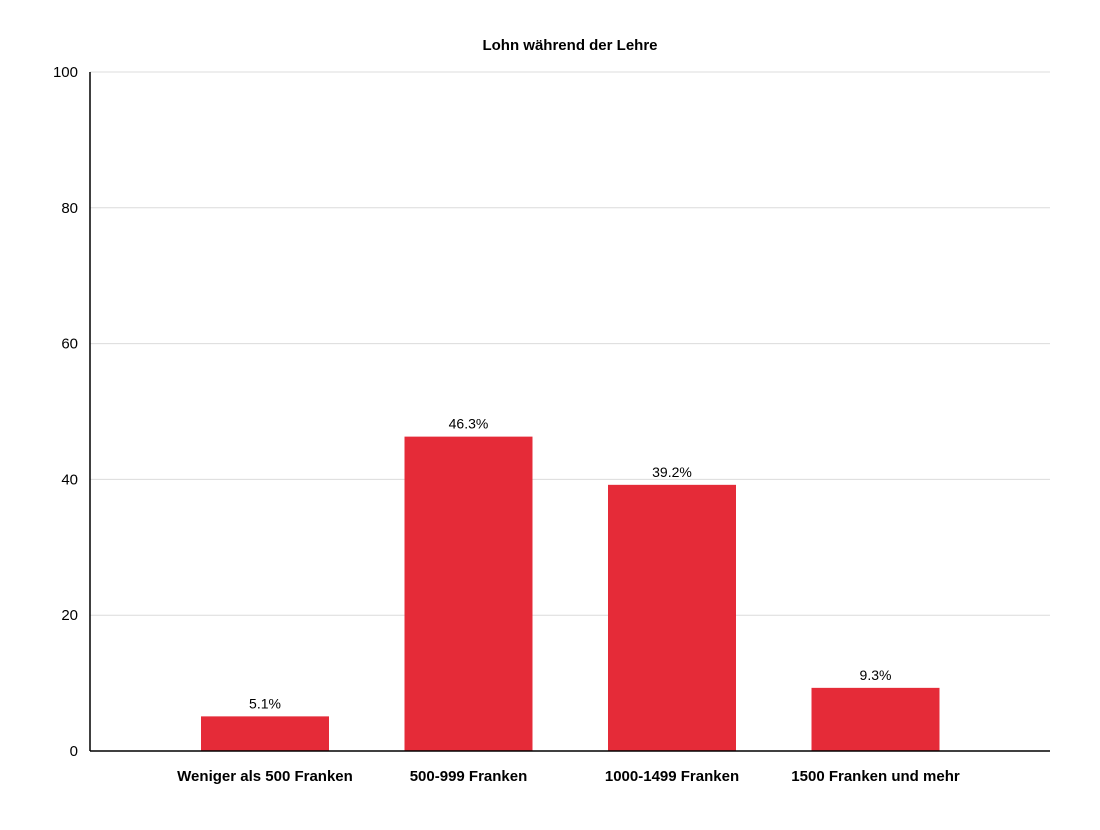 This screenshot has height=830, width=1100. What do you see at coordinates (74, 751) in the screenshot?
I see `y-tick-label: 0` at bounding box center [74, 751].